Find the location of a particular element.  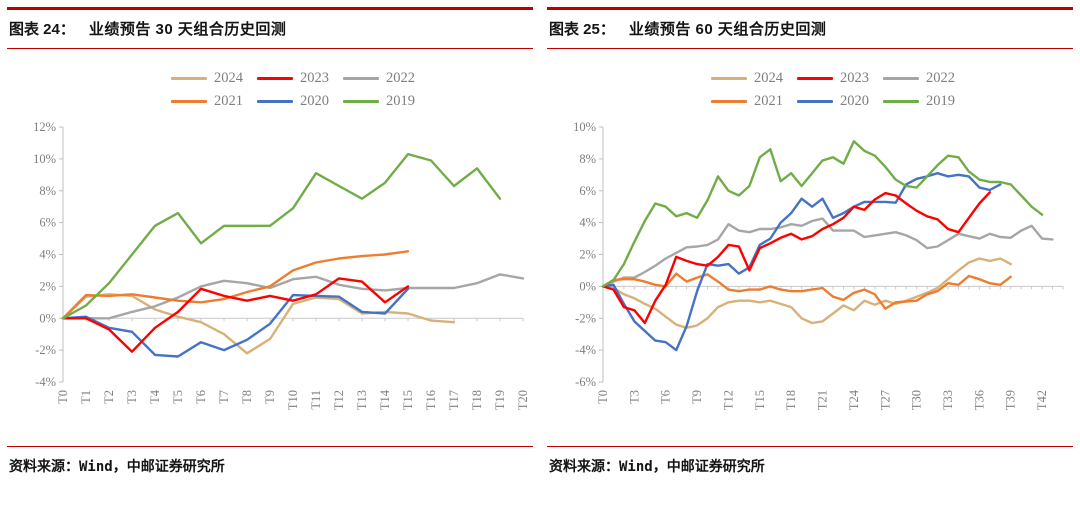

chart-legend: 2024 2023 2022 2021 2020 2019 is located at coordinates (833, 90).